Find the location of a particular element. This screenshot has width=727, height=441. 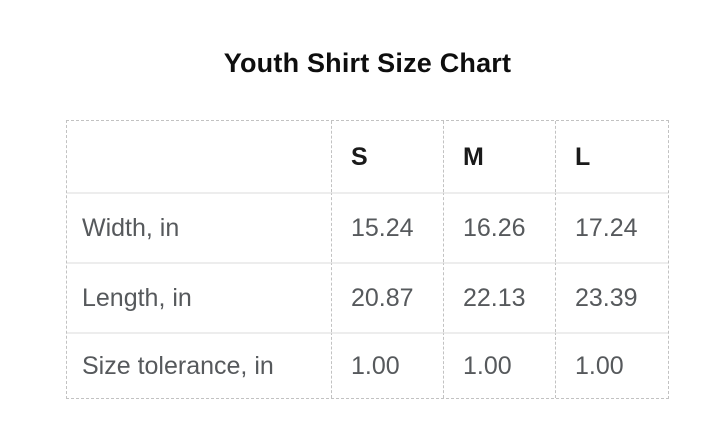

row-label-cell: Length, in is located at coordinates (199, 297).